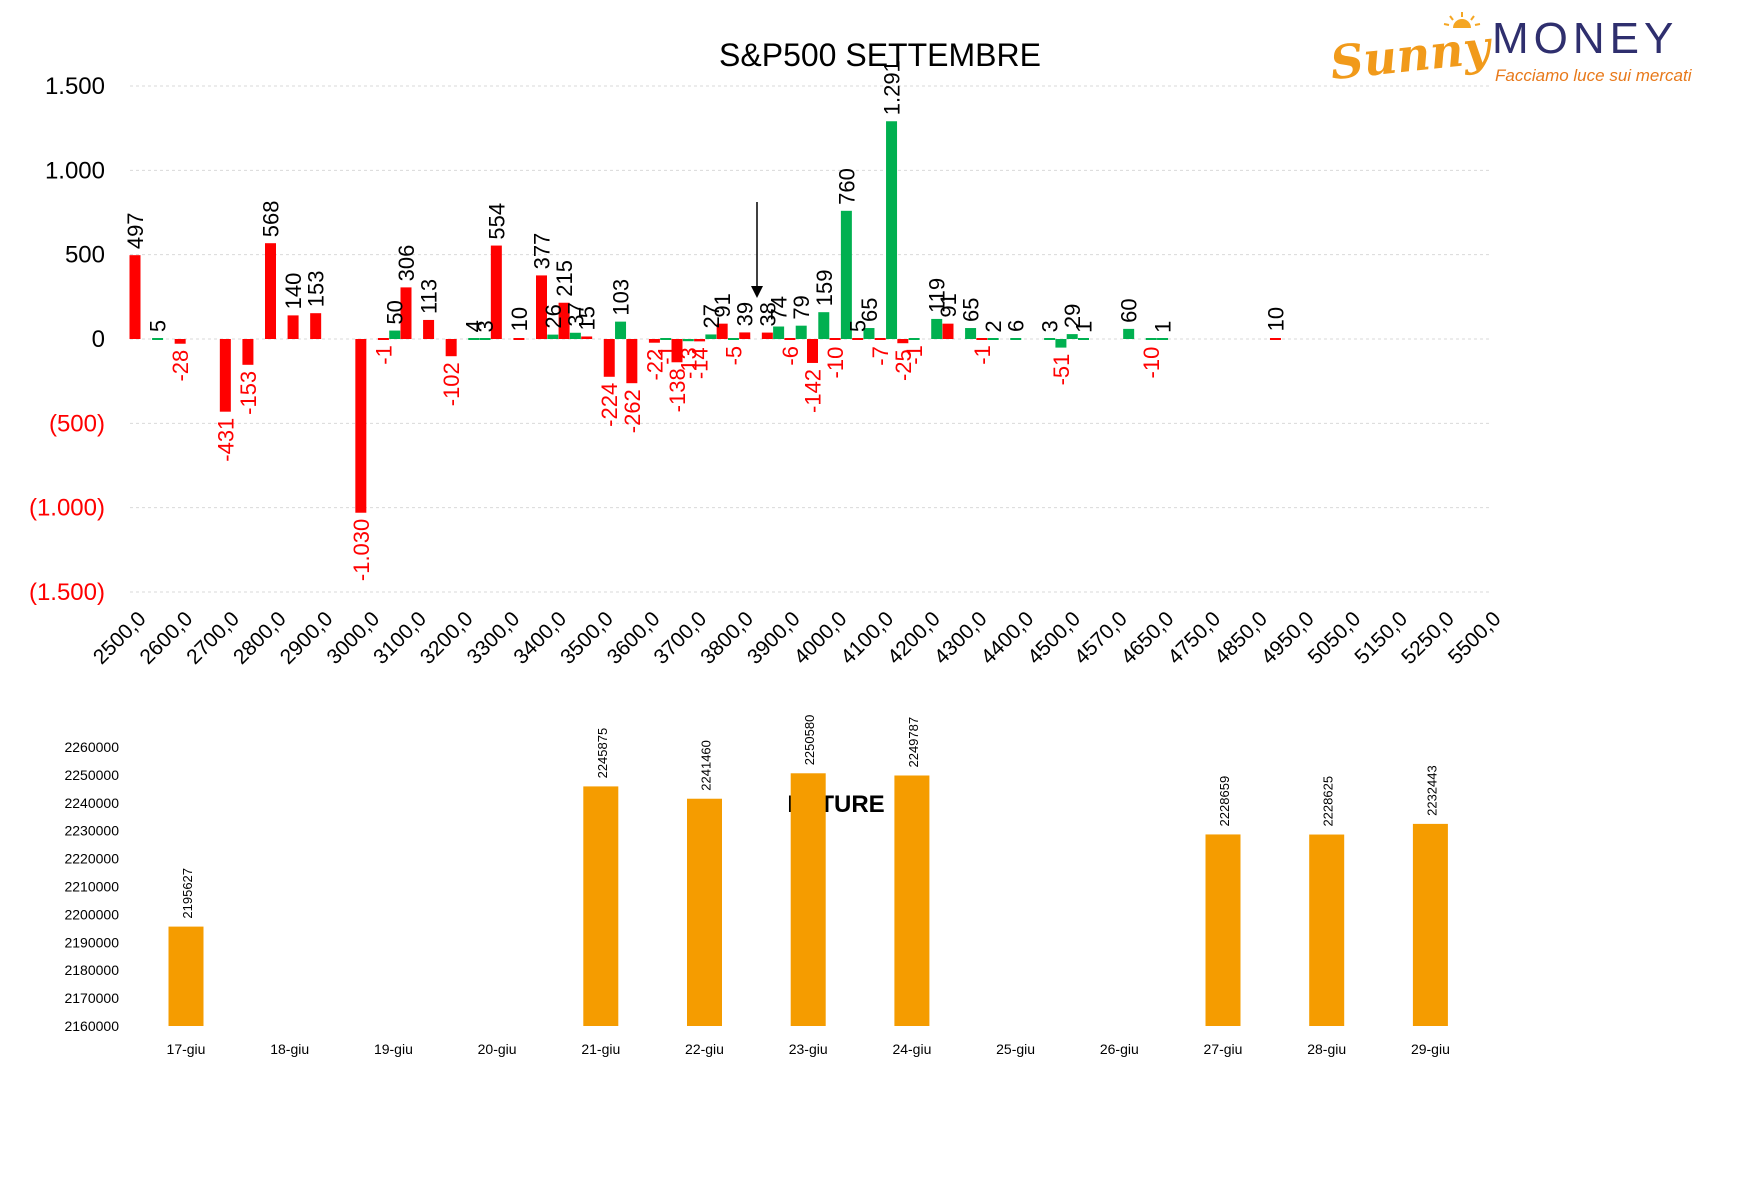  I want to click on y-tick-label: 1.000, so click(75, 170).